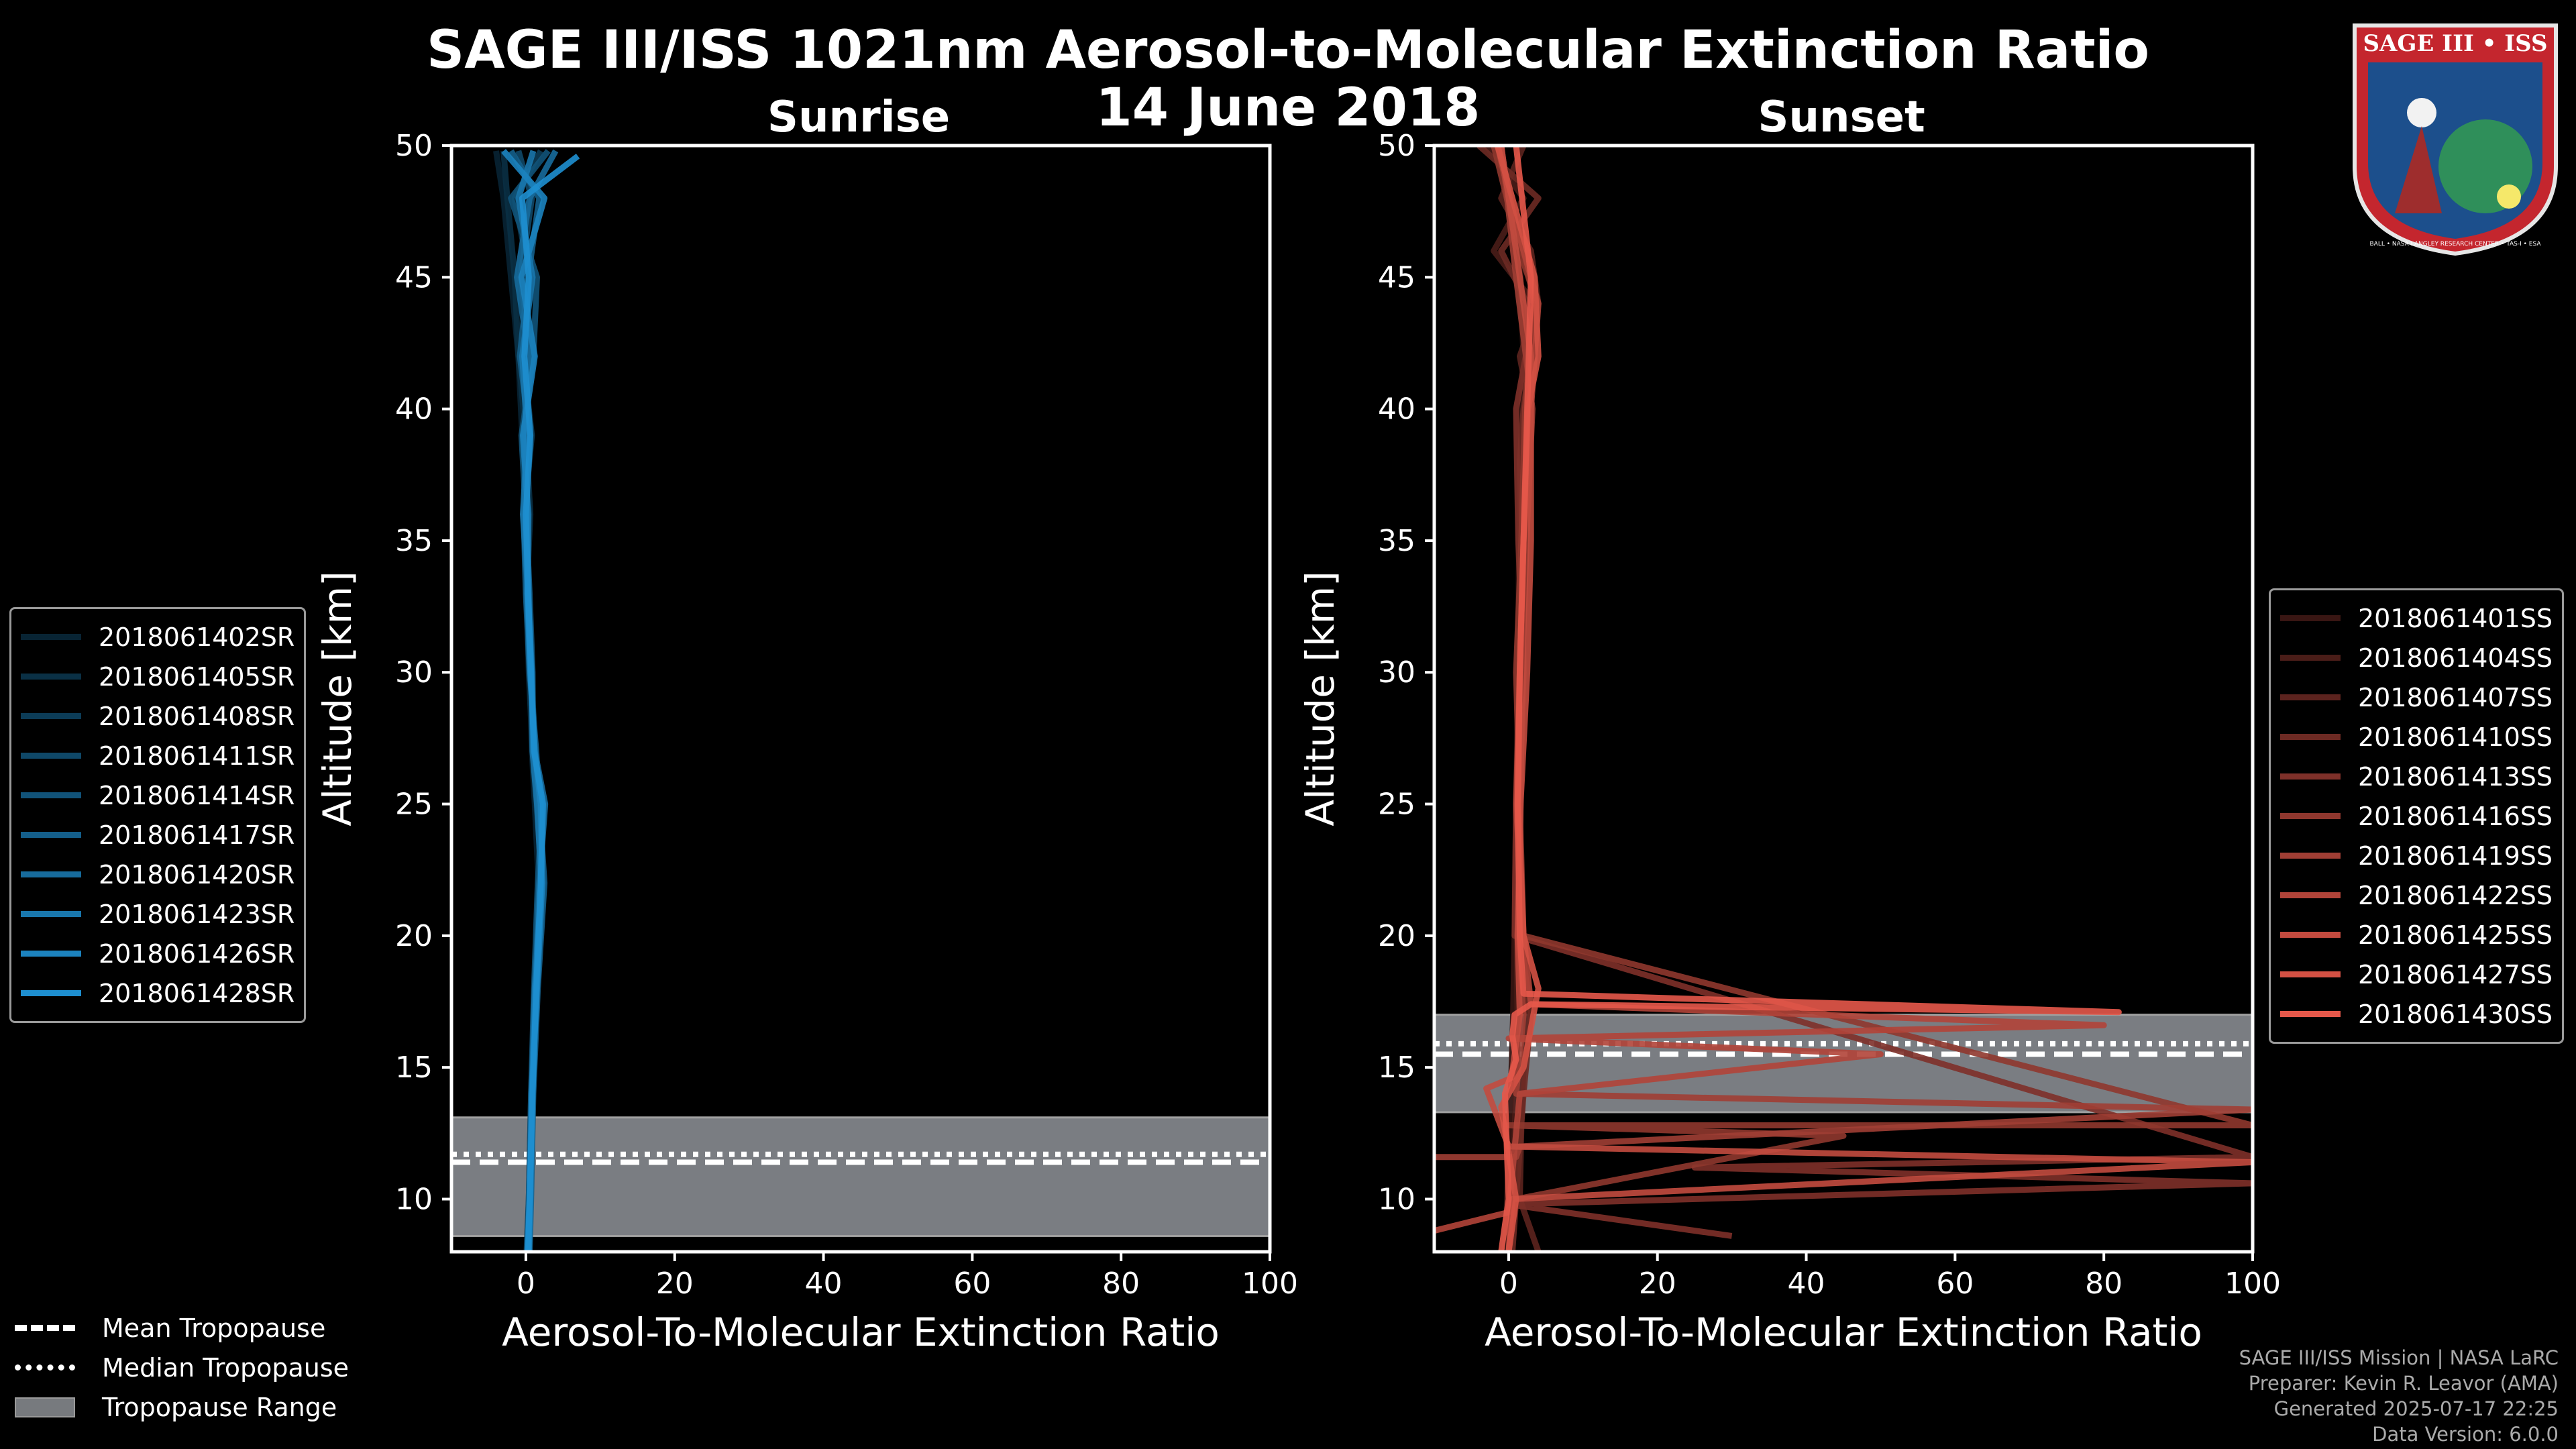  Describe the element at coordinates (45, 1407) in the screenshot. I see `range-swatch-icon` at that location.